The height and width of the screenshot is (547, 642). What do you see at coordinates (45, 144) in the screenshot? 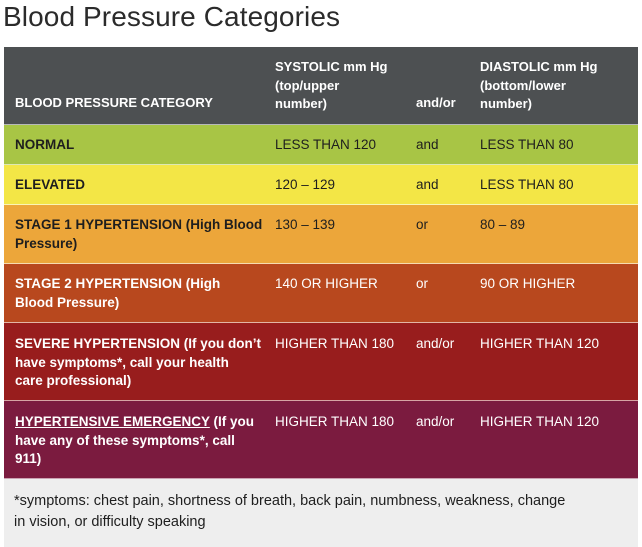
I see `category-cell: NORMAL` at bounding box center [45, 144].